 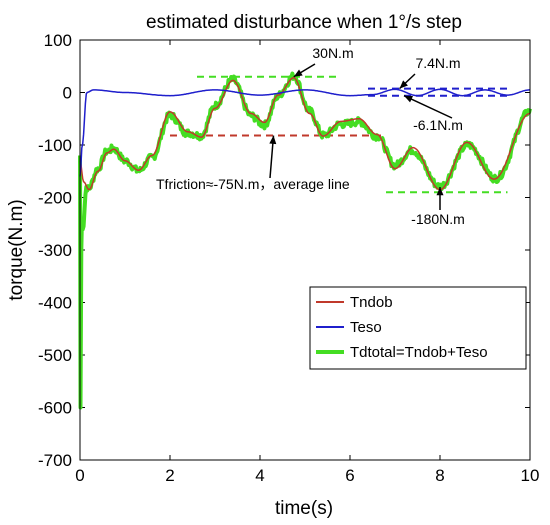 I want to click on annotation-label: -6.1N.m, so click(x=438, y=125).